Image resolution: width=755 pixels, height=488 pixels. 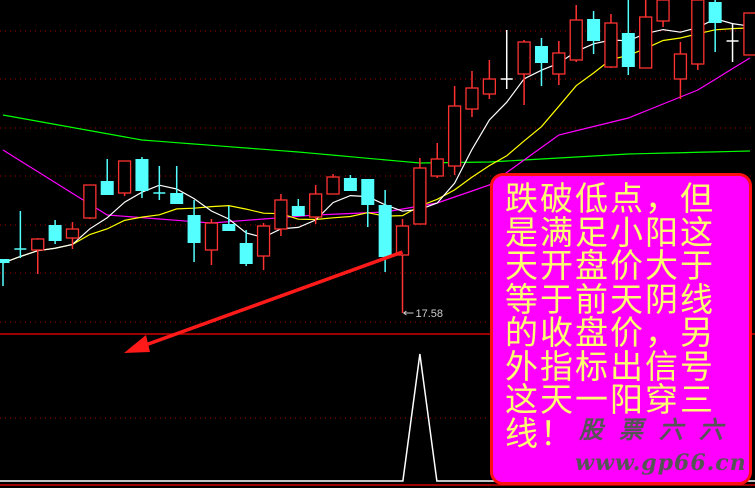 I want to click on arrow-head-icon, so click(x=137, y=344).